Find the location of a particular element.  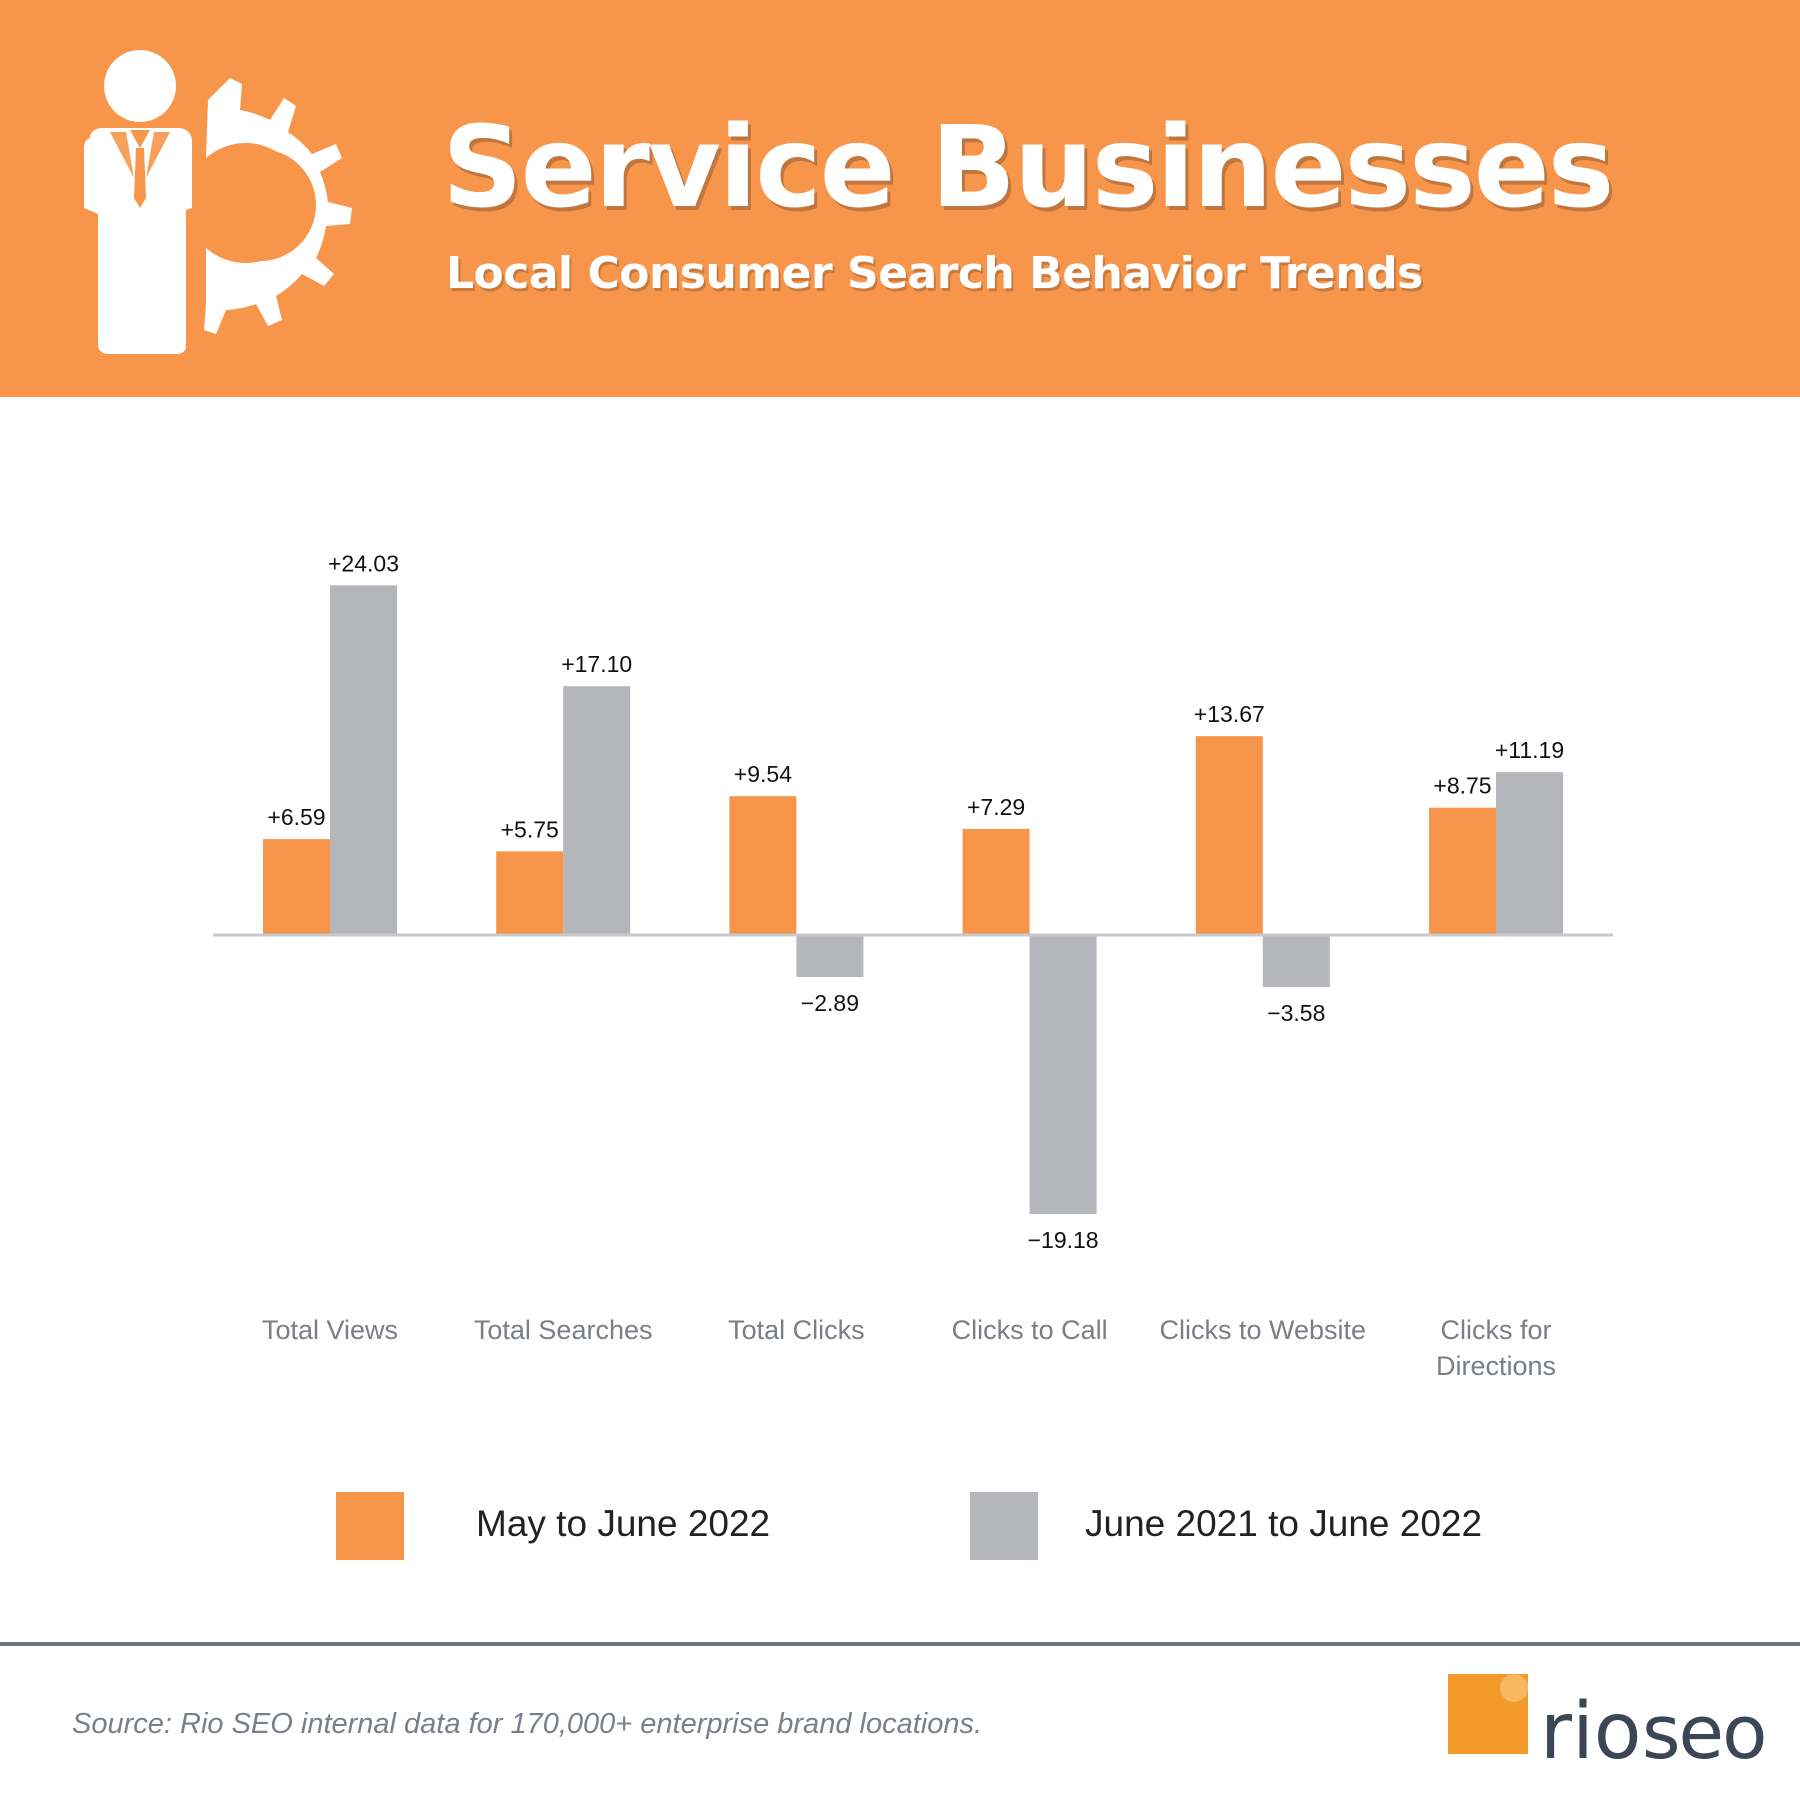

category-label-total-clicks: Total Clicks is located at coordinates (796, 1330).